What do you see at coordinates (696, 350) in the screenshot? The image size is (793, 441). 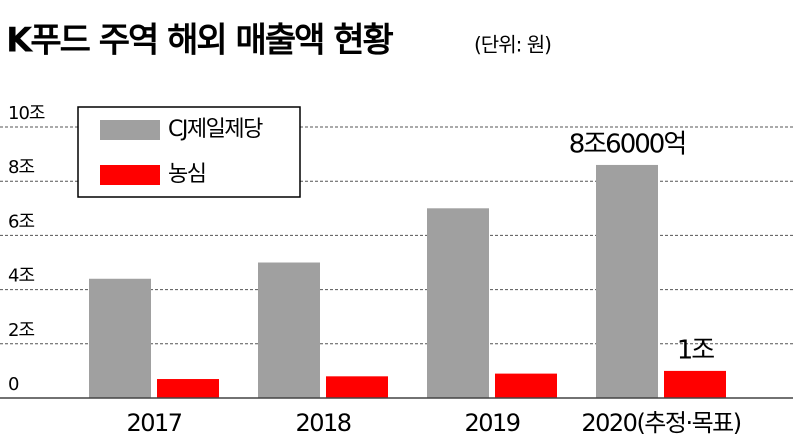 I see `value-label: 1조` at bounding box center [696, 350].